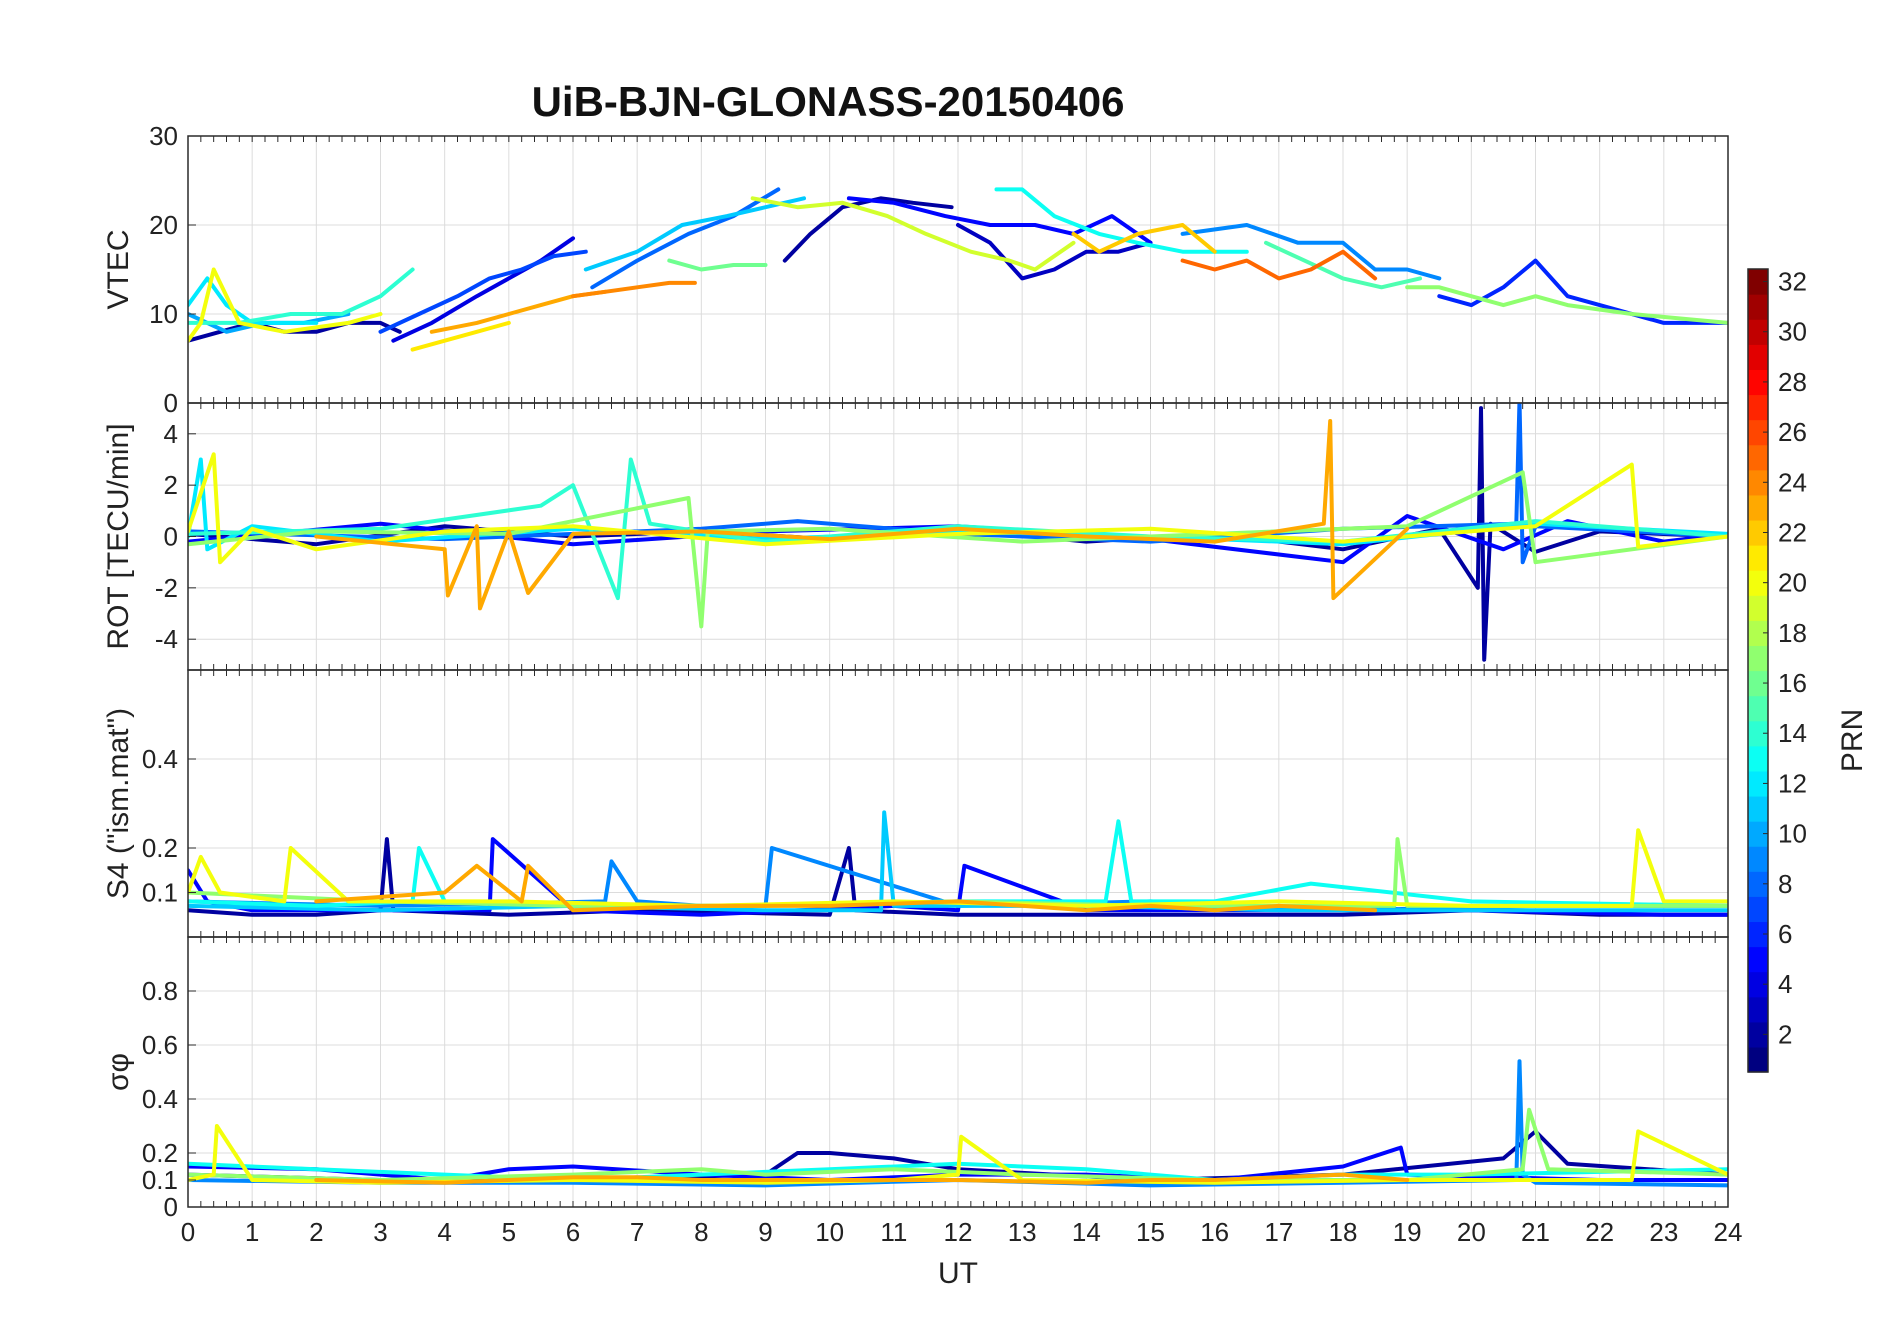 The height and width of the screenshot is (1330, 1902). I want to click on colorbar-tick-label: 18, so click(1792, 633).